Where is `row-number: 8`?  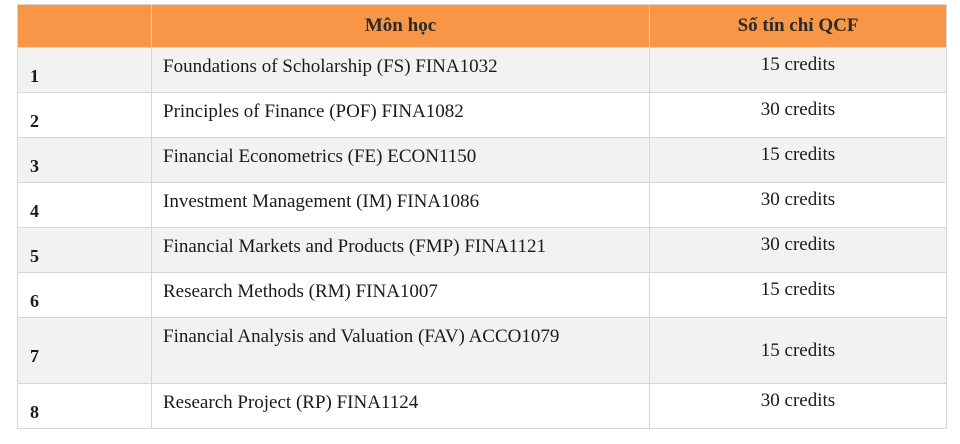
row-number: 8 is located at coordinates (84, 406).